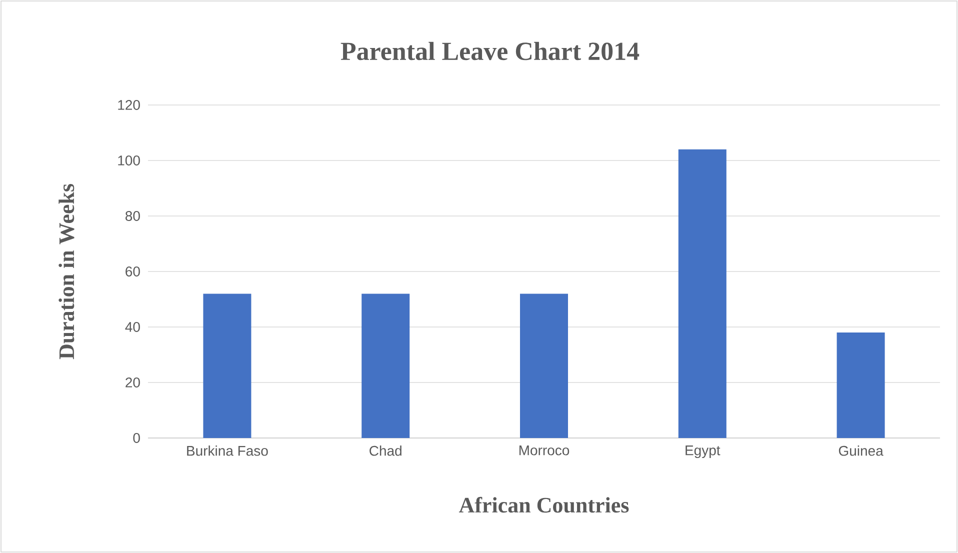 The width and height of the screenshot is (958, 553). Describe the element at coordinates (703, 452) in the screenshot. I see `x-tick-label: Egypt` at that location.